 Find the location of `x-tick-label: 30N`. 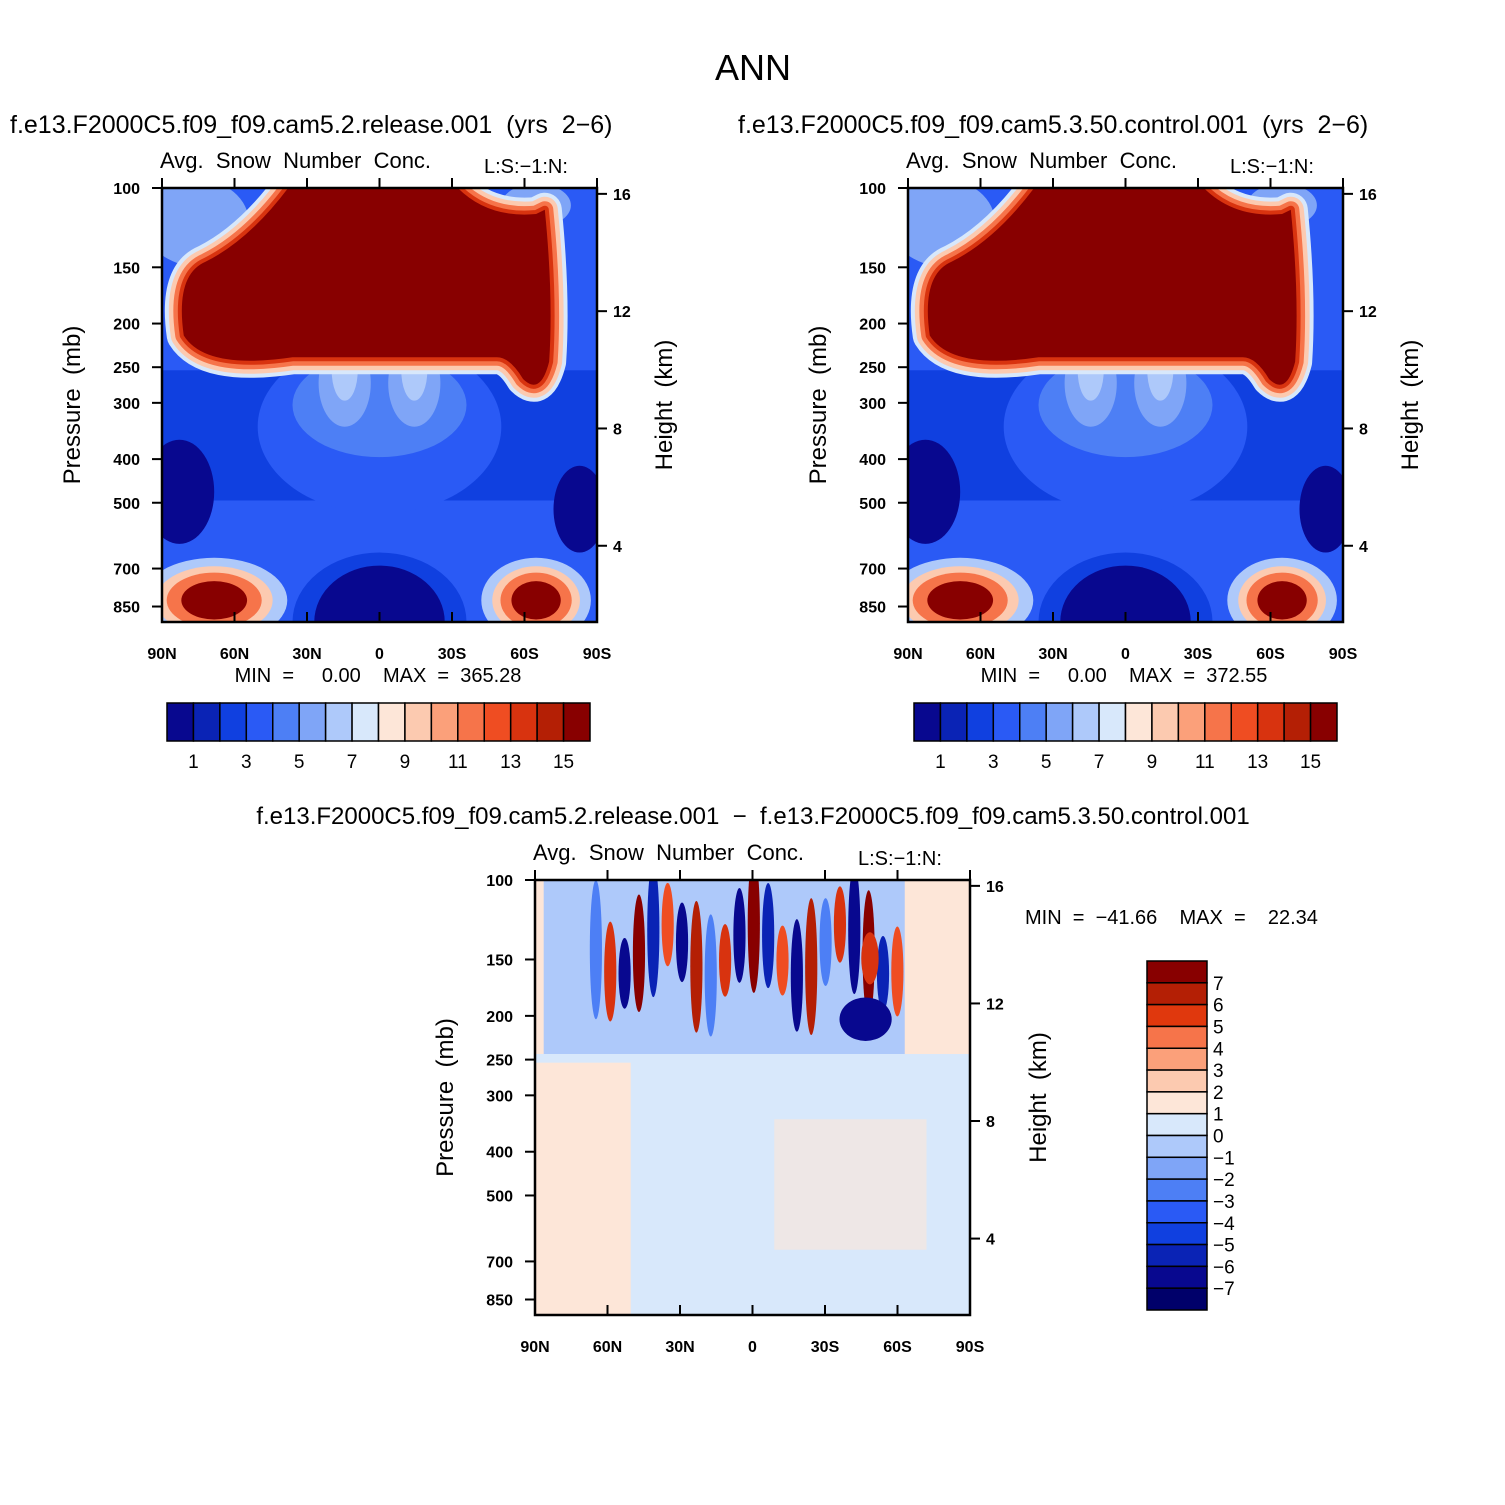

x-tick-label: 30N is located at coordinates (679, 1347).